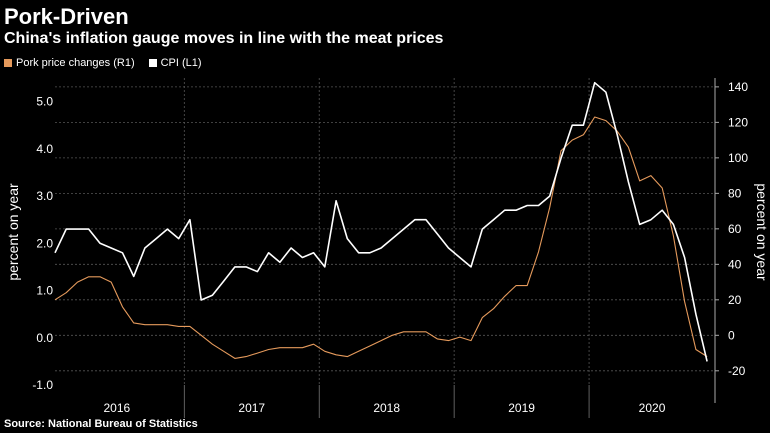 This screenshot has height=433, width=770. What do you see at coordinates (44, 291) in the screenshot?
I see `left-tick-label: 1.0` at bounding box center [44, 291].